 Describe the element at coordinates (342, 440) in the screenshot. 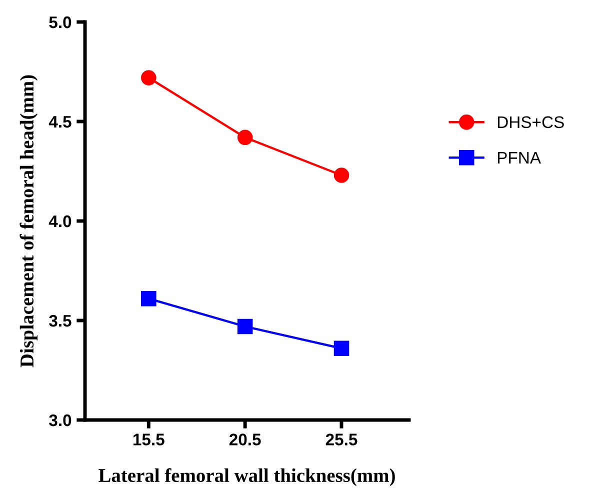

I see `x-tick-label: 25.5` at that location.